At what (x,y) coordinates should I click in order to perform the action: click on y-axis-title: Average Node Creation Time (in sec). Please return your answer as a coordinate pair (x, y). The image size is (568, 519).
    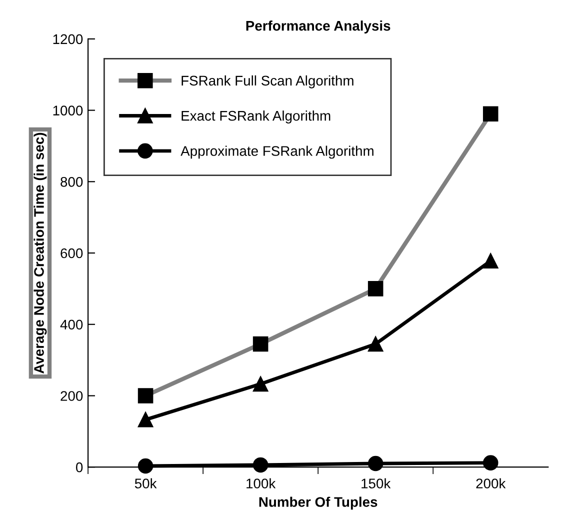
    Looking at the image, I should click on (40, 253).